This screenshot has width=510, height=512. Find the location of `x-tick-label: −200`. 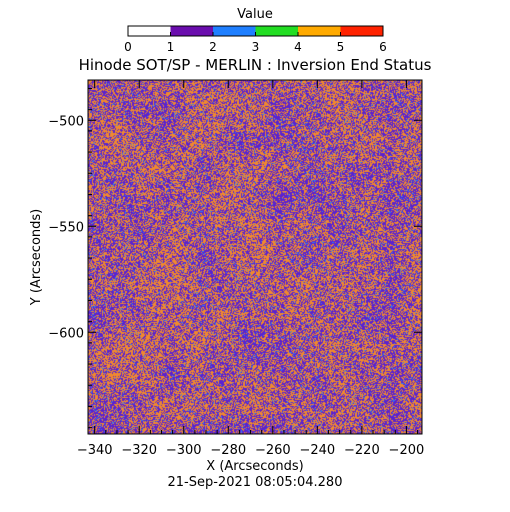

x-tick-label: −200 is located at coordinates (407, 450).